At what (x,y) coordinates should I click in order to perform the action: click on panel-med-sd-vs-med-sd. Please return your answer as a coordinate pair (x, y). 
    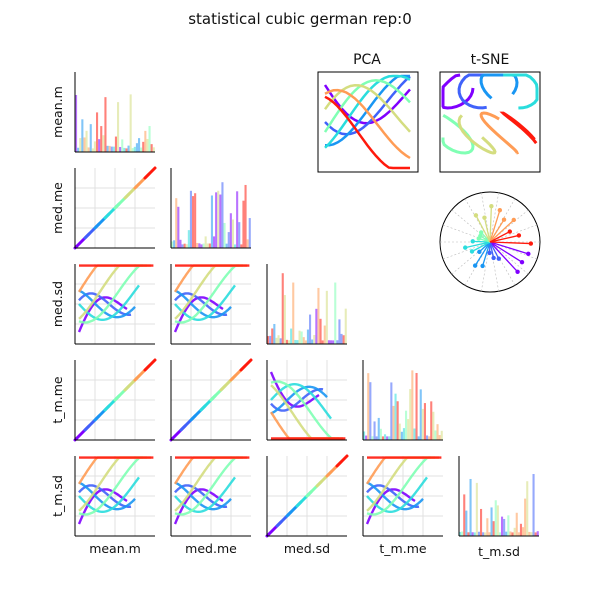
    Looking at the image, I should click on (306, 304).